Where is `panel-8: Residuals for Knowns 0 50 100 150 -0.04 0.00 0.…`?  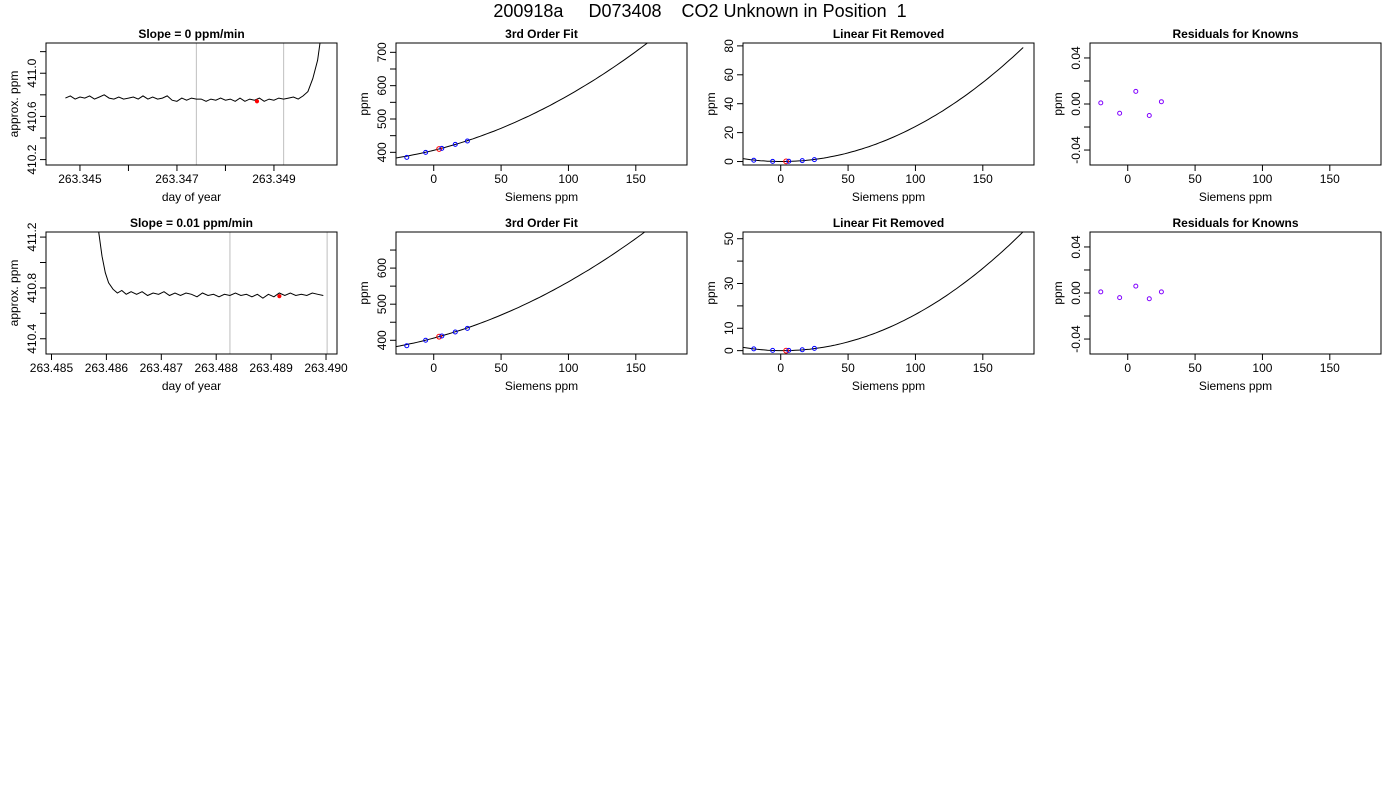 panel-8: Residuals for Knowns 0 50 100 150 -0.04 0.00 0.… is located at coordinates (1216, 304).